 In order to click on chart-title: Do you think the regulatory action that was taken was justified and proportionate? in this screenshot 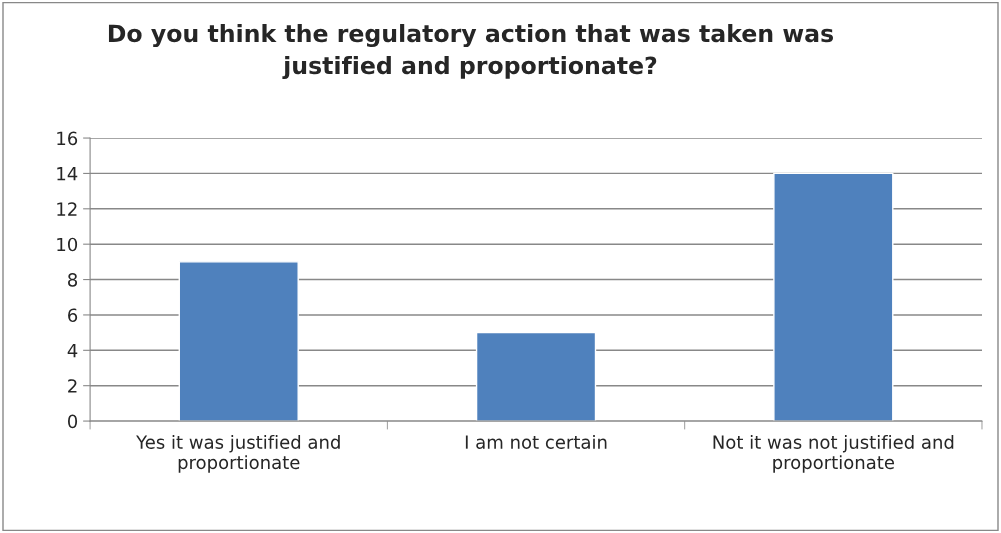, I will do `click(471, 51)`.